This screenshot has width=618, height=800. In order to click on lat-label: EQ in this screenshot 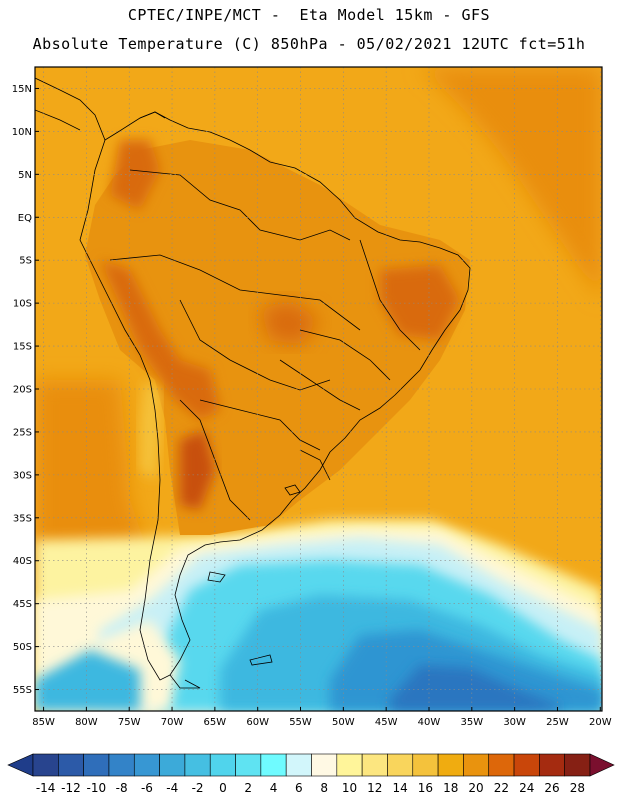, I will do `click(25, 218)`.